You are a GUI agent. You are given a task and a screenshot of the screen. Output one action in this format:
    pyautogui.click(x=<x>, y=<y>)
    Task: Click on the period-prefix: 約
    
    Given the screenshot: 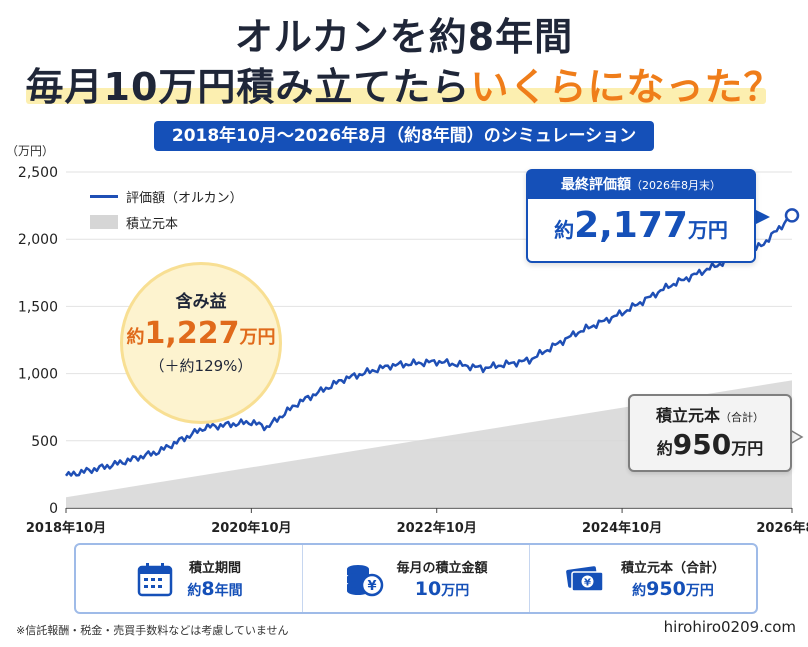 What is the action you would take?
    pyautogui.click(x=194, y=591)
    